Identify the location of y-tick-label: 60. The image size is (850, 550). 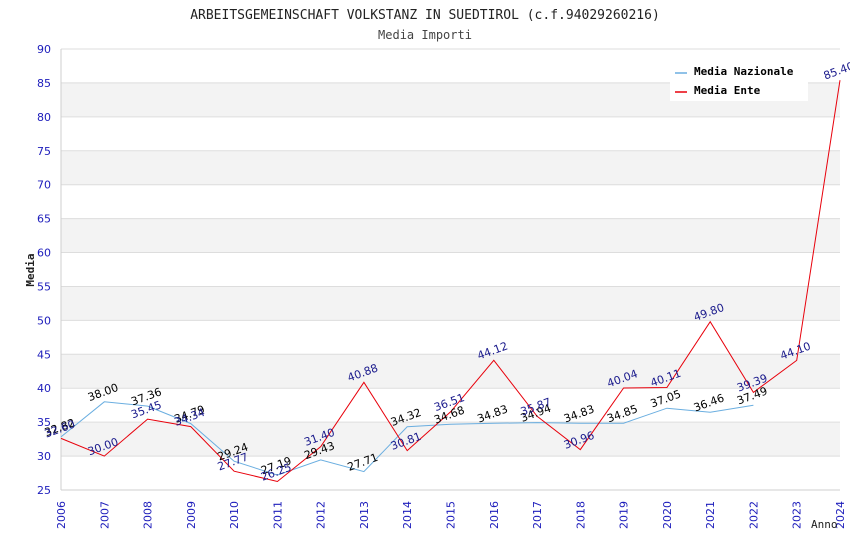
(44, 253).